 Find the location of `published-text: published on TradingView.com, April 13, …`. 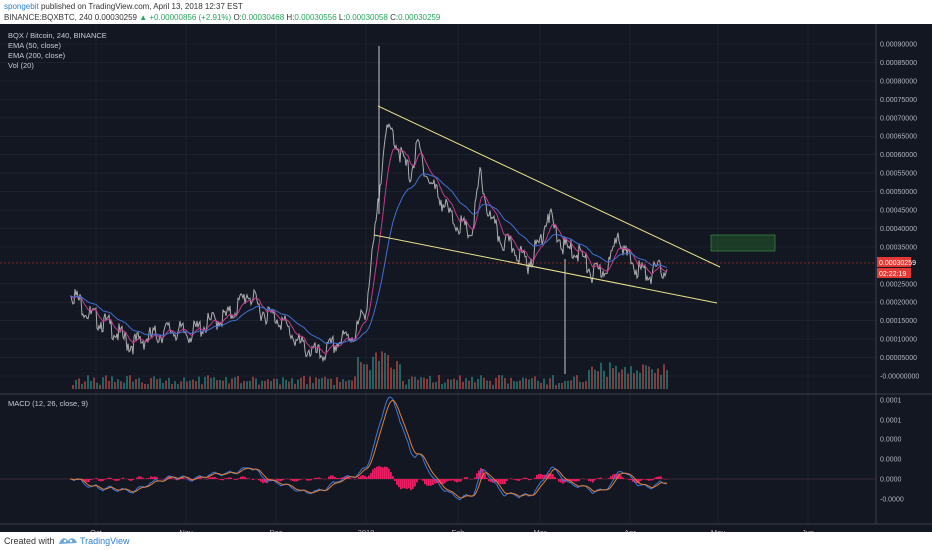

published-text: published on TradingView.com, April 13, … is located at coordinates (141, 6).